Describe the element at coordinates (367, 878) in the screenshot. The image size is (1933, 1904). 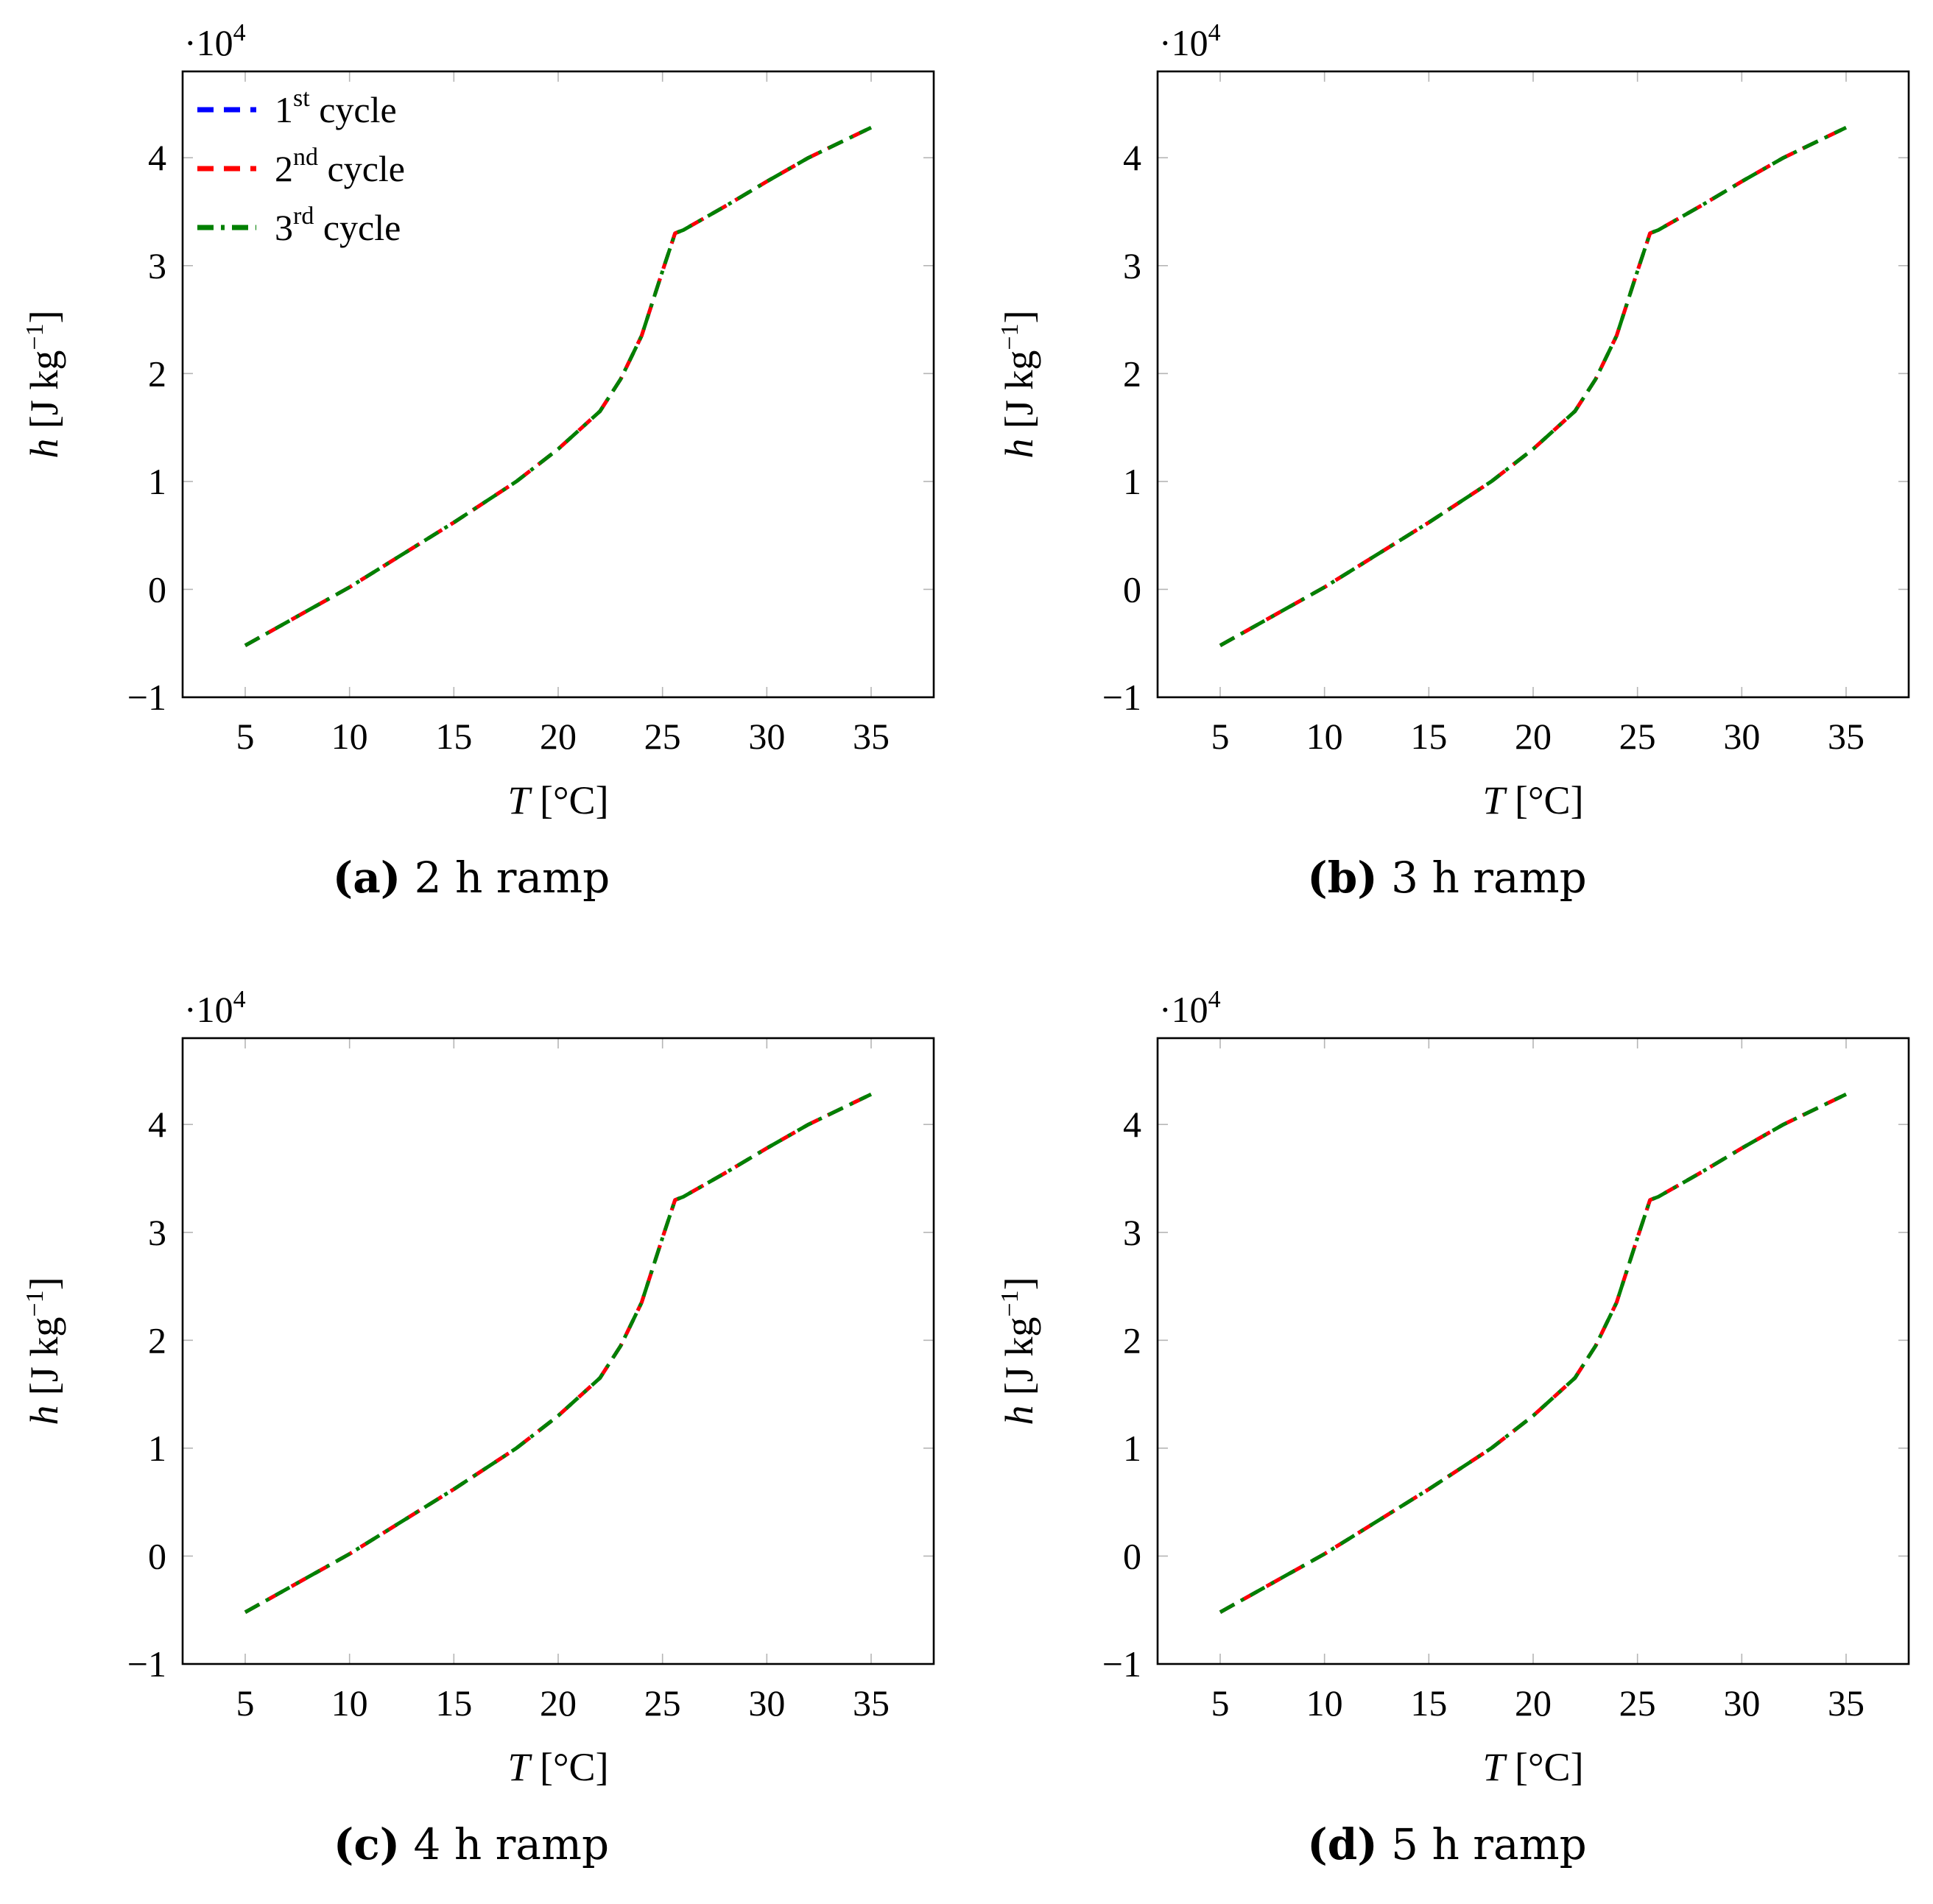
I see `caption-letter: (a)` at that location.